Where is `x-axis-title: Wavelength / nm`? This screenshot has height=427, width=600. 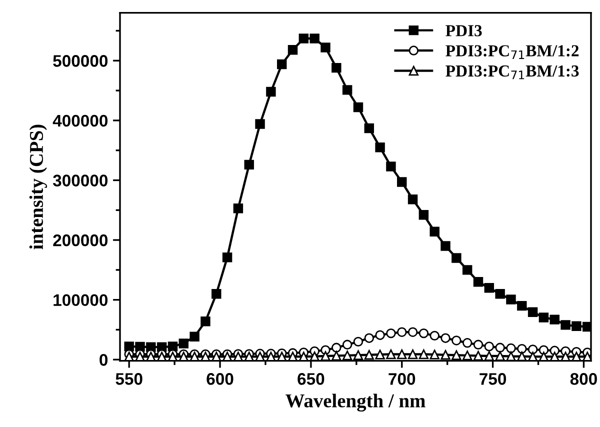 x-axis-title: Wavelength / nm is located at coordinates (356, 403).